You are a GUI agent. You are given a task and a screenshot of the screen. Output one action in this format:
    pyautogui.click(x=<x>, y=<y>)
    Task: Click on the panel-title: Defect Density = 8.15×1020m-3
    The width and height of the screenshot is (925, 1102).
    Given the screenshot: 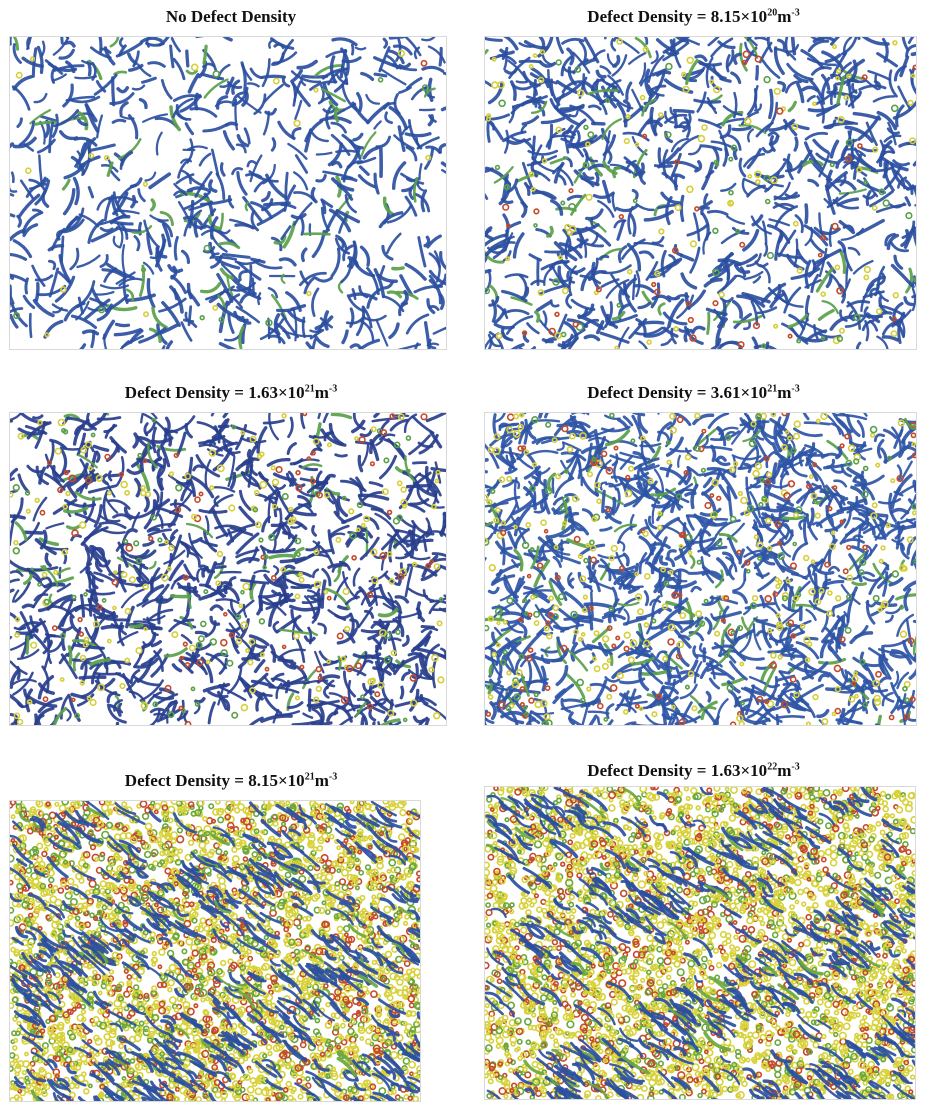 What is the action you would take?
    pyautogui.click(x=693, y=16)
    